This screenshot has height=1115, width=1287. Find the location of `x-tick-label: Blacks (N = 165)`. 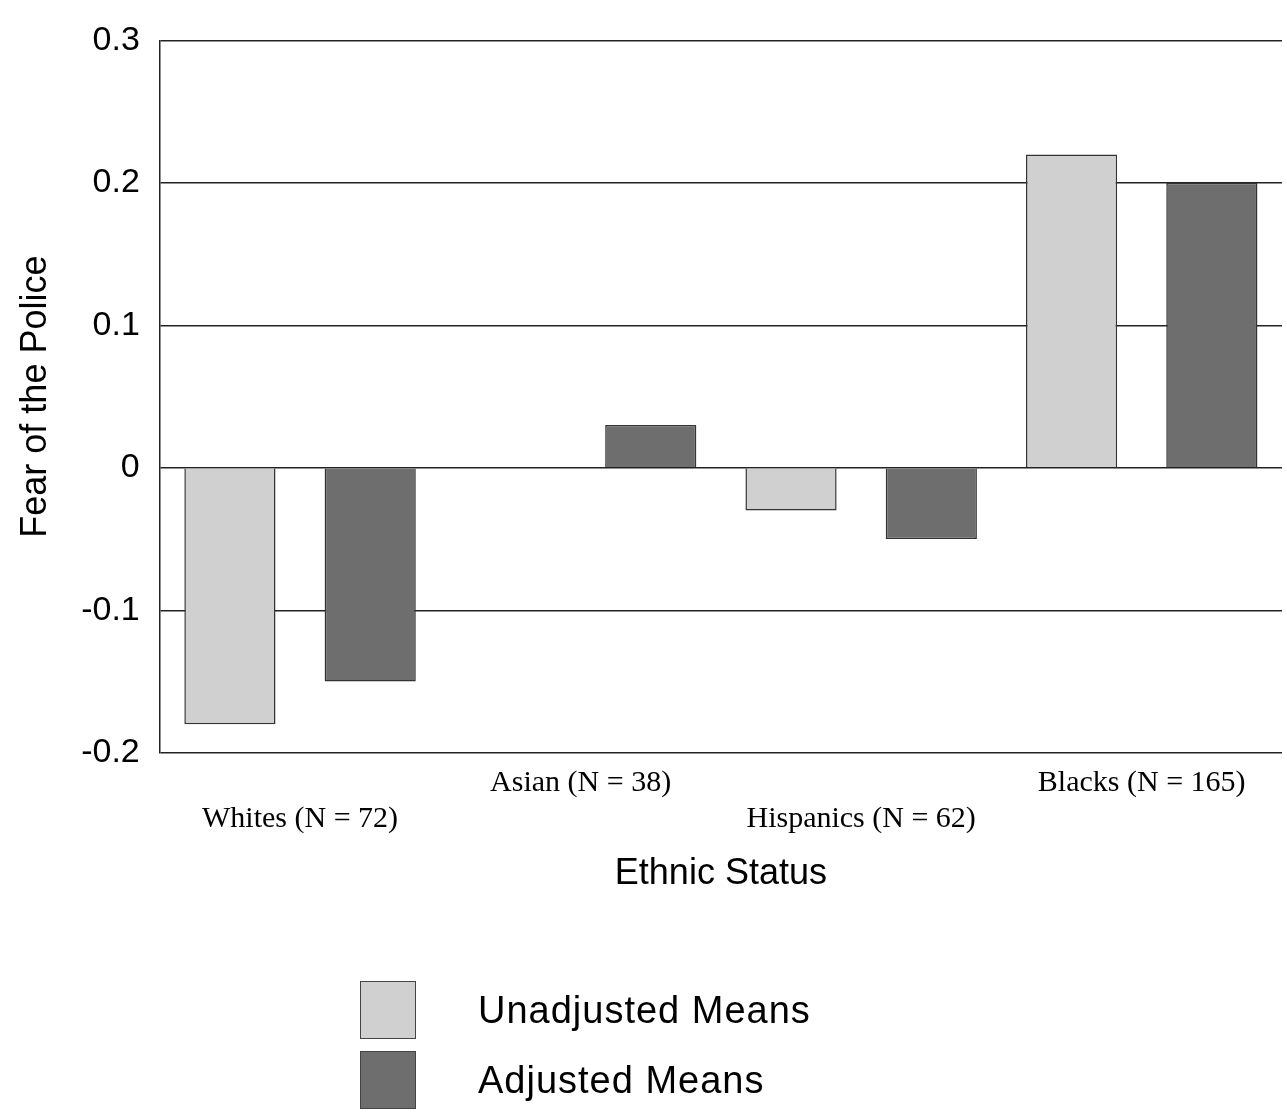

x-tick-label: Blacks (N = 165) is located at coordinates (1141, 780).